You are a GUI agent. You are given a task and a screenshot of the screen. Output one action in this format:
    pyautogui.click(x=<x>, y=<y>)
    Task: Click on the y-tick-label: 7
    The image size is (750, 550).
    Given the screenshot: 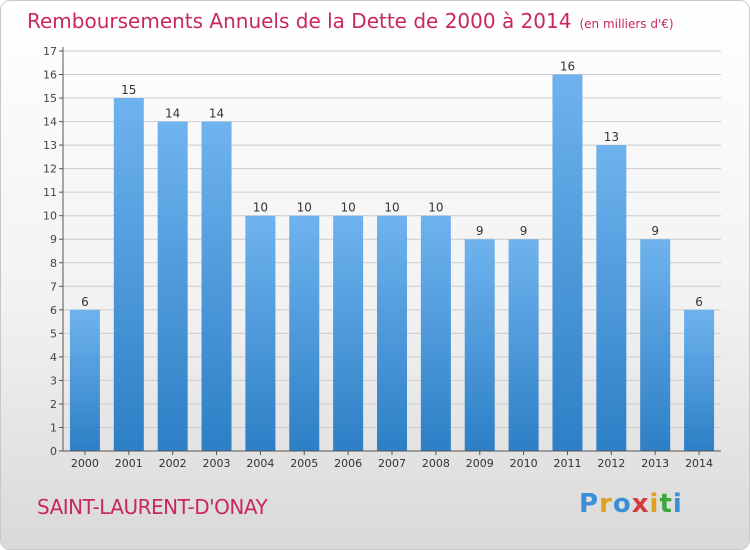 What is the action you would take?
    pyautogui.click(x=53, y=286)
    